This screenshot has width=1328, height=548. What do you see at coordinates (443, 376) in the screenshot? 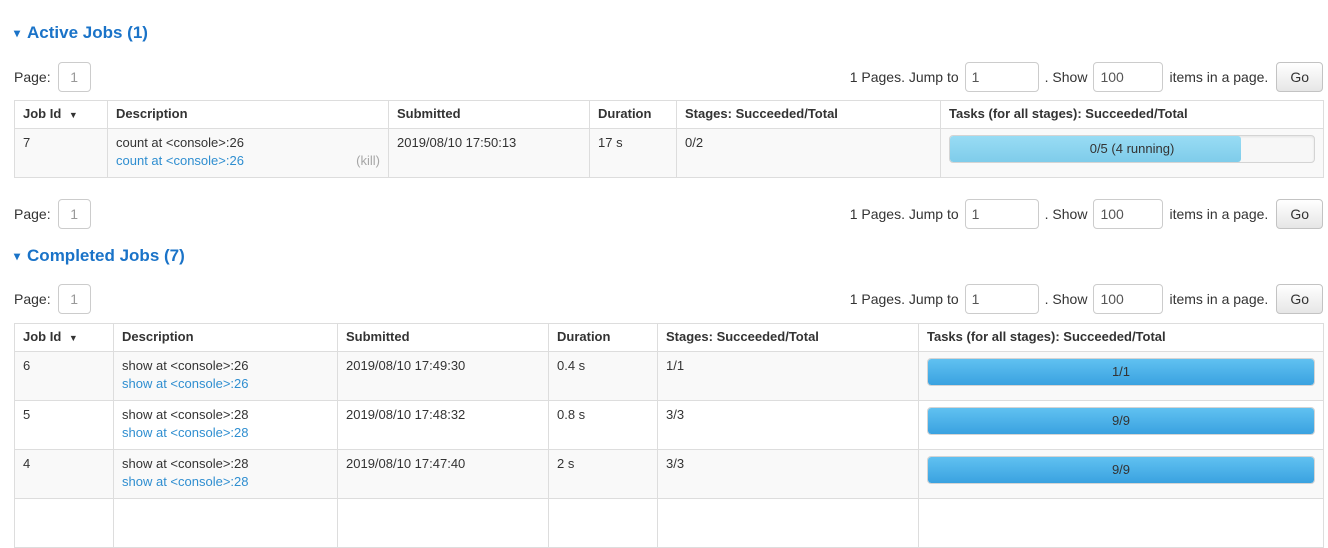
I see `submitted-cell: 2019/08/10 17:49:30` at bounding box center [443, 376].